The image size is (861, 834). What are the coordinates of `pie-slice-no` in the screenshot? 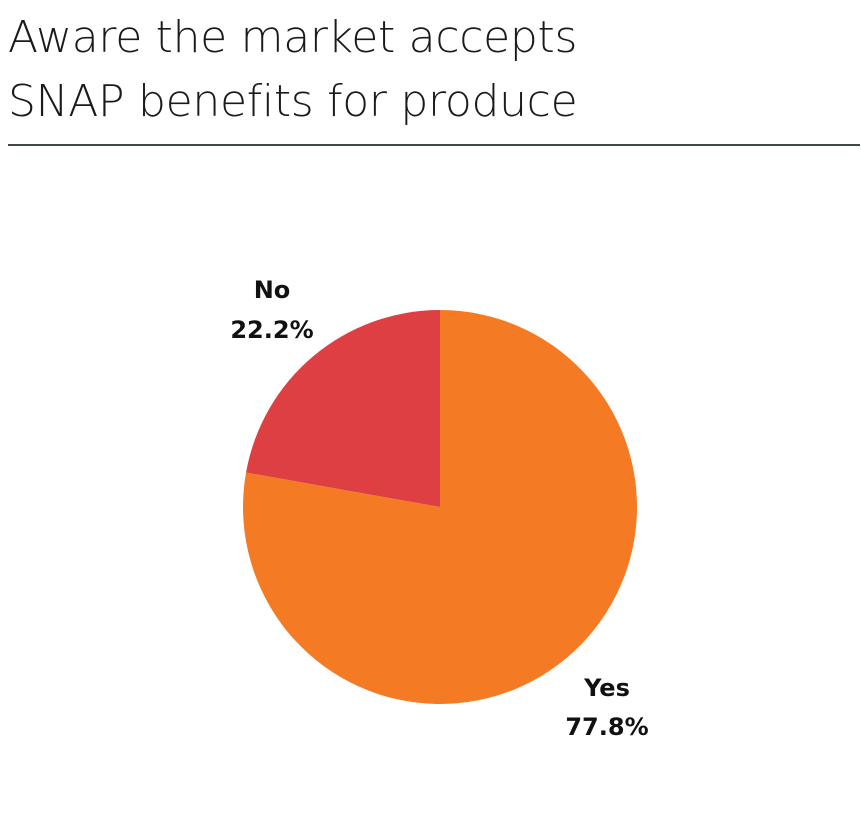 It's located at (343, 408).